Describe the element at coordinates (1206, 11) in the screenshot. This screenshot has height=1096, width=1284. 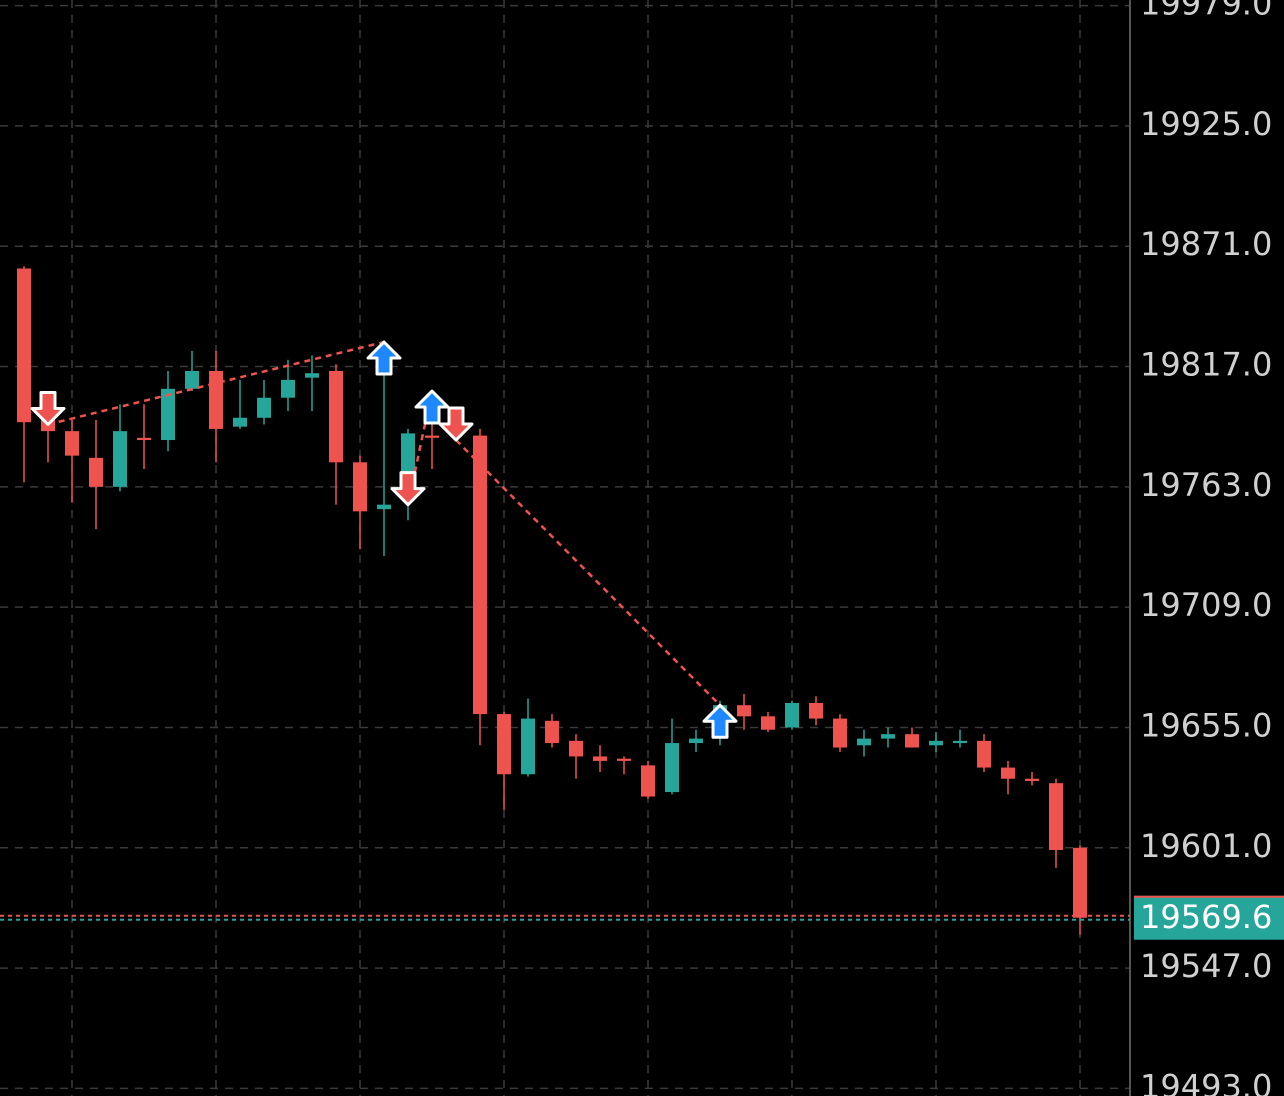
I see `y-tick-label: 19979.0` at that location.